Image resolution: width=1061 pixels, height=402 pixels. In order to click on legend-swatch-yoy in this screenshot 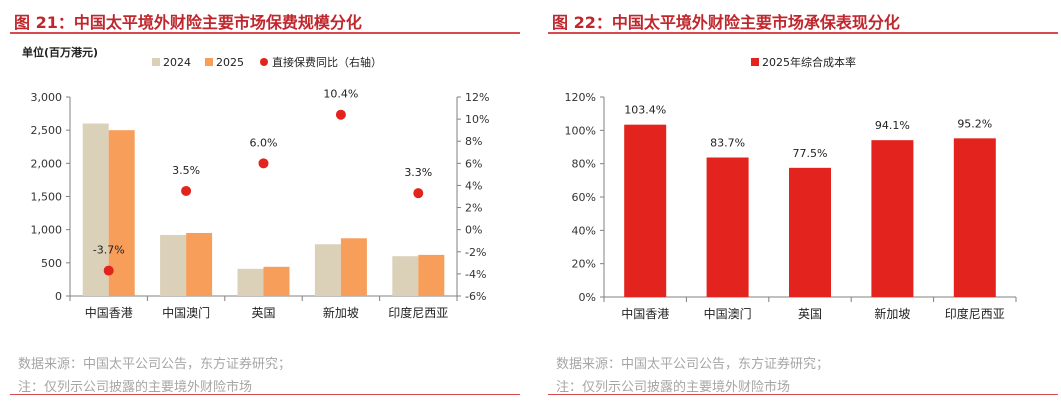, I will do `click(264, 62)`.